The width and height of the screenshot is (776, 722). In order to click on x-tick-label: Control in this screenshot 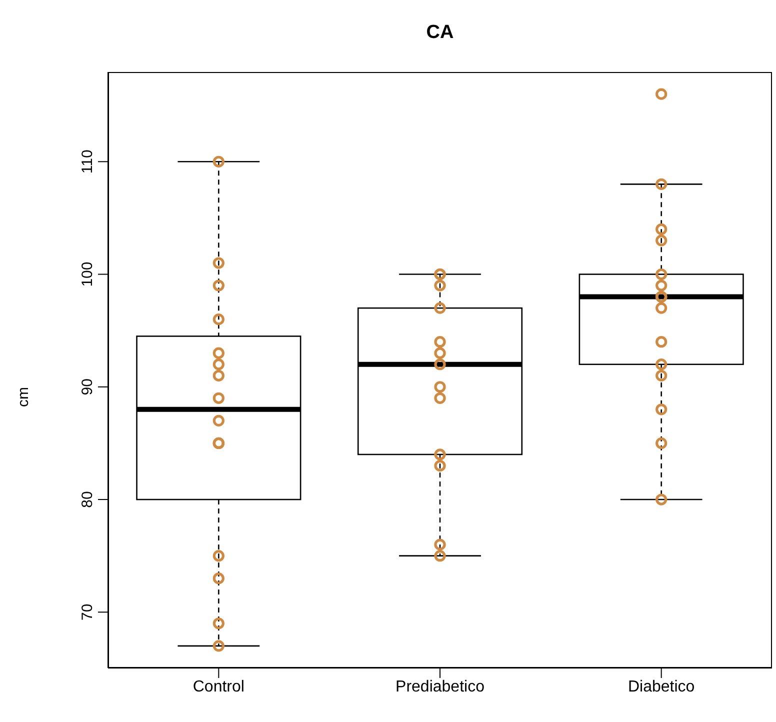, I will do `click(218, 687)`.